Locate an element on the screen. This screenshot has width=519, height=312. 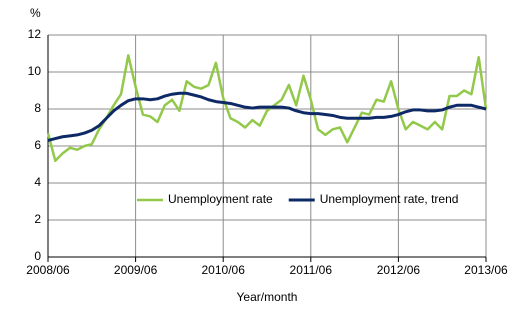
y-tick-label: 6 is located at coordinates (37, 145).